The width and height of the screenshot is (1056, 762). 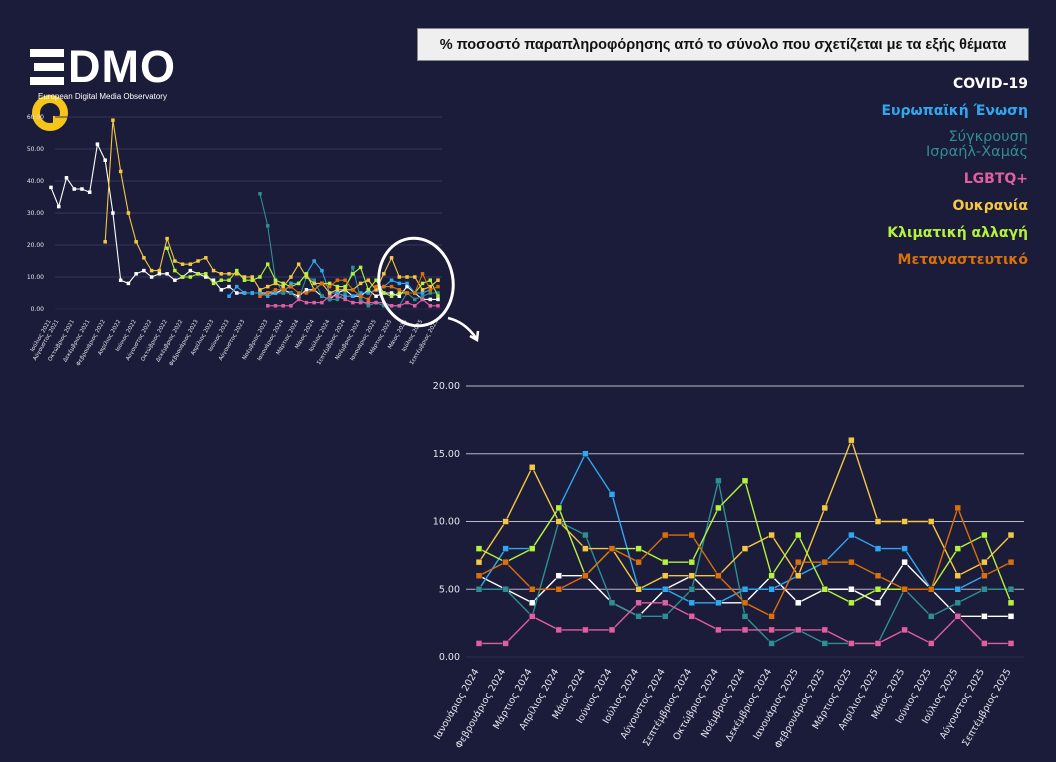 What do you see at coordinates (954, 111) in the screenshot?
I see `legend-label: Ευρωπαϊκή Ένωση` at bounding box center [954, 111].